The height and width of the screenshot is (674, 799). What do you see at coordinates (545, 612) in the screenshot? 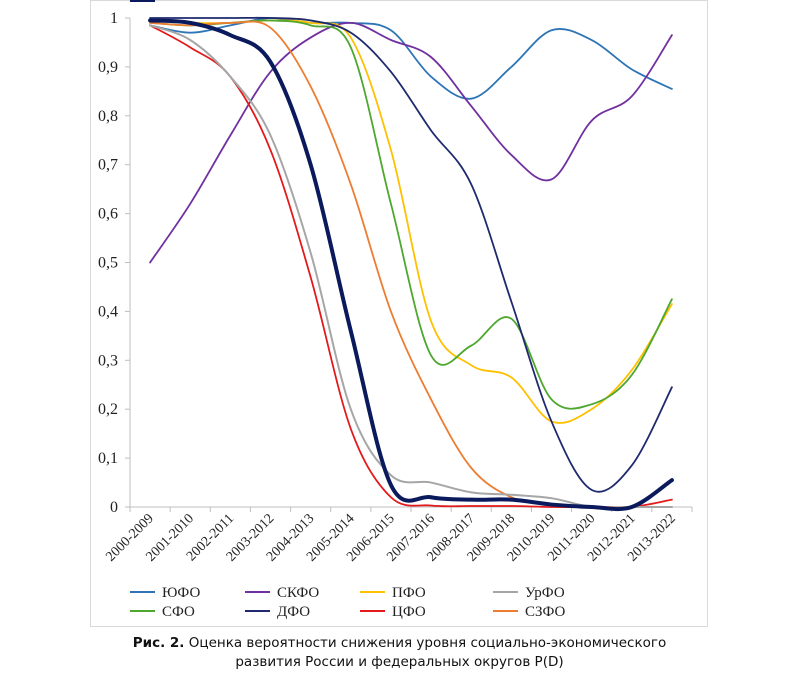
I see `legend-label: СЗФО` at bounding box center [545, 612].